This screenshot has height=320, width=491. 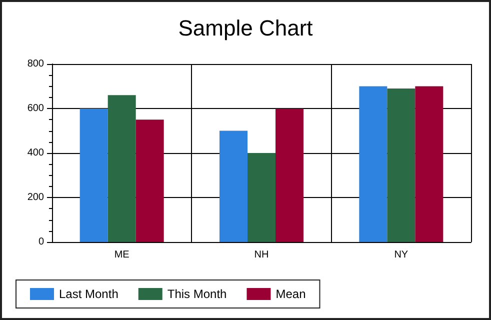 I want to click on x-tick-label: NY, so click(x=401, y=255).